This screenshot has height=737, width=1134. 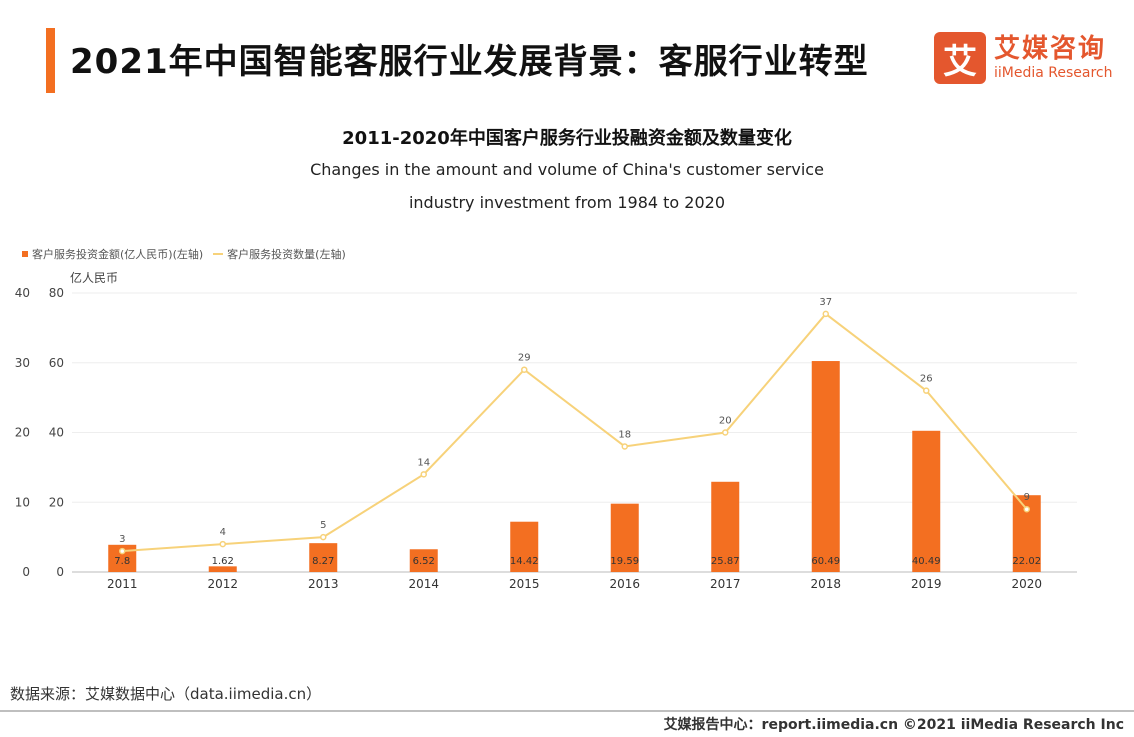 I want to click on x-tick-label: 2012, so click(x=222, y=584).